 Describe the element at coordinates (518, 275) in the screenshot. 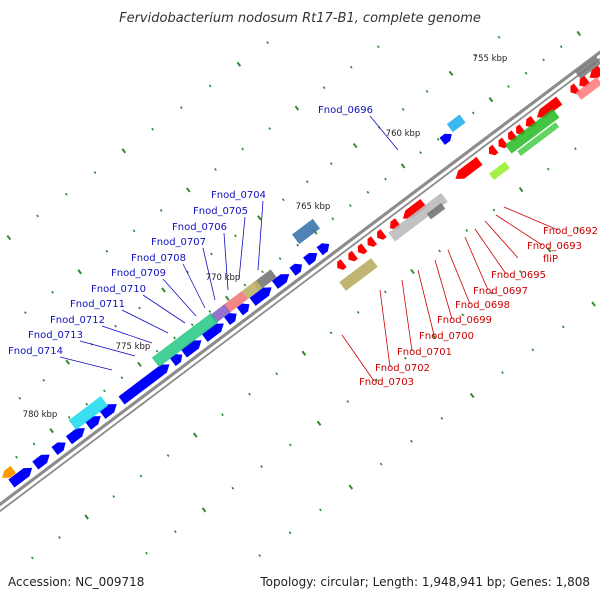

I see `plus-gene-label: Fnod_0695` at that location.